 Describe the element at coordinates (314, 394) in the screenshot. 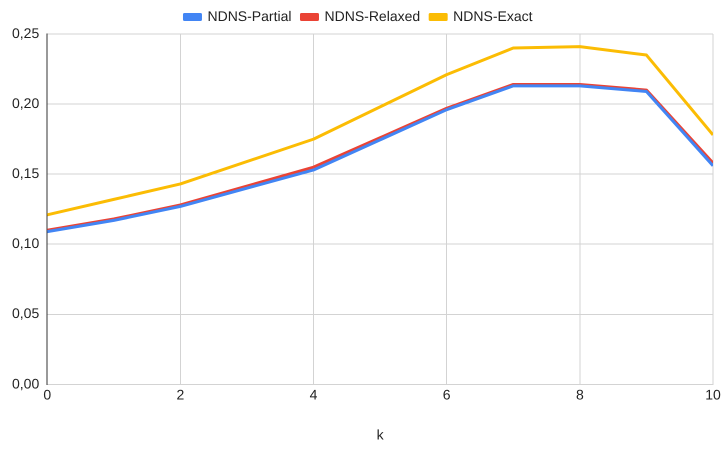

I see `x-tick-label: 4` at that location.